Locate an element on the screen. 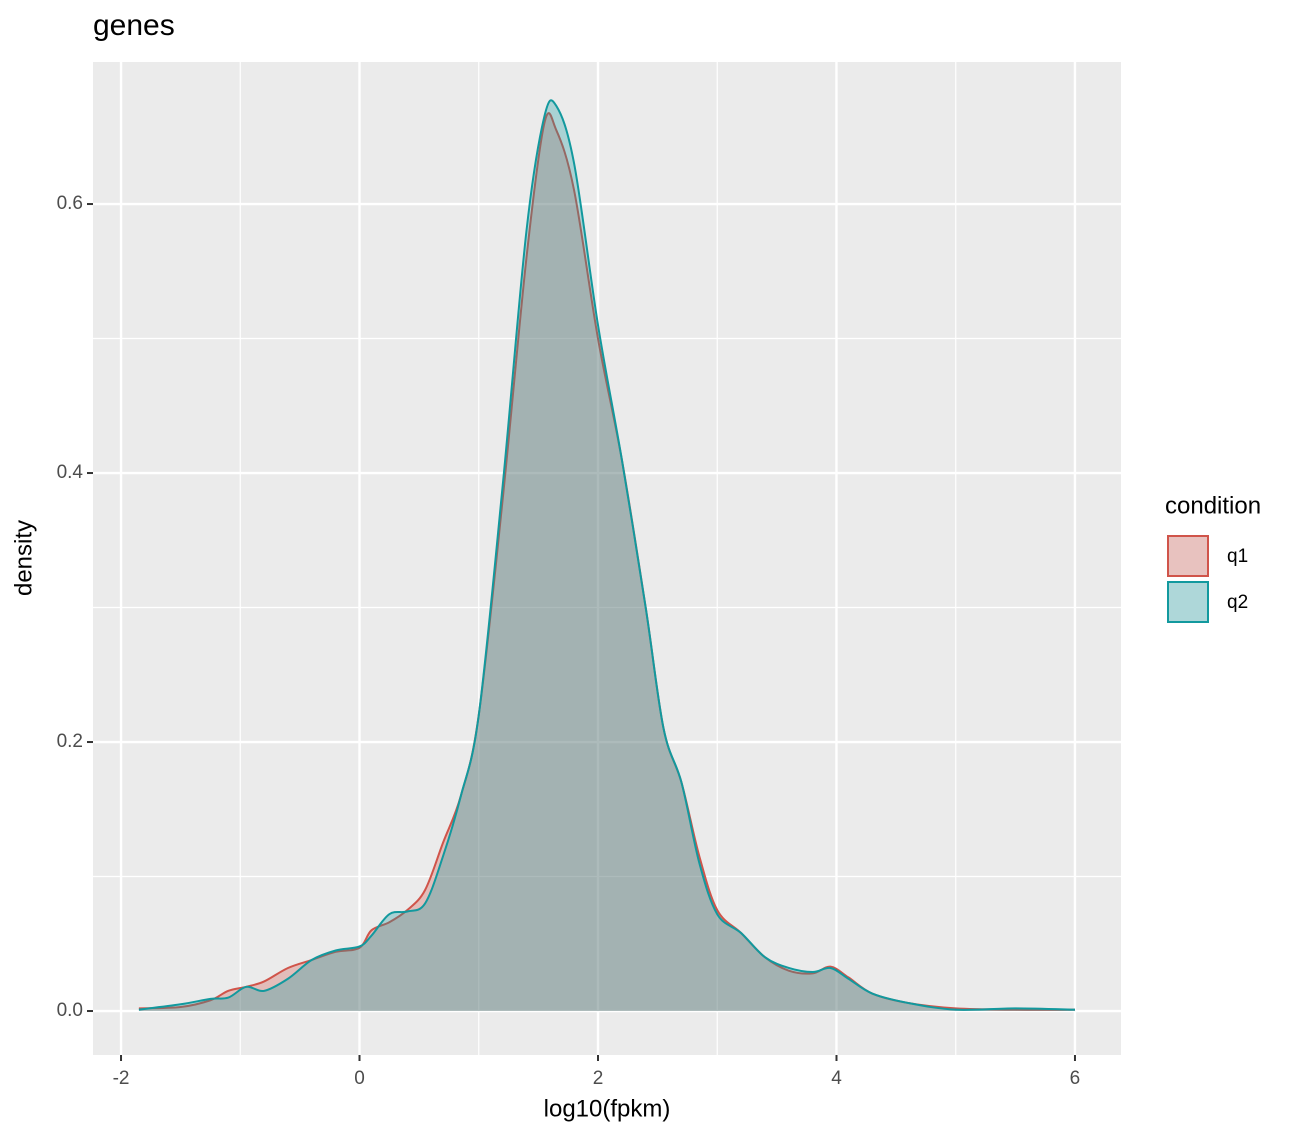 The image size is (1308, 1138). y-tick-label: 0.4 is located at coordinates (70, 472).